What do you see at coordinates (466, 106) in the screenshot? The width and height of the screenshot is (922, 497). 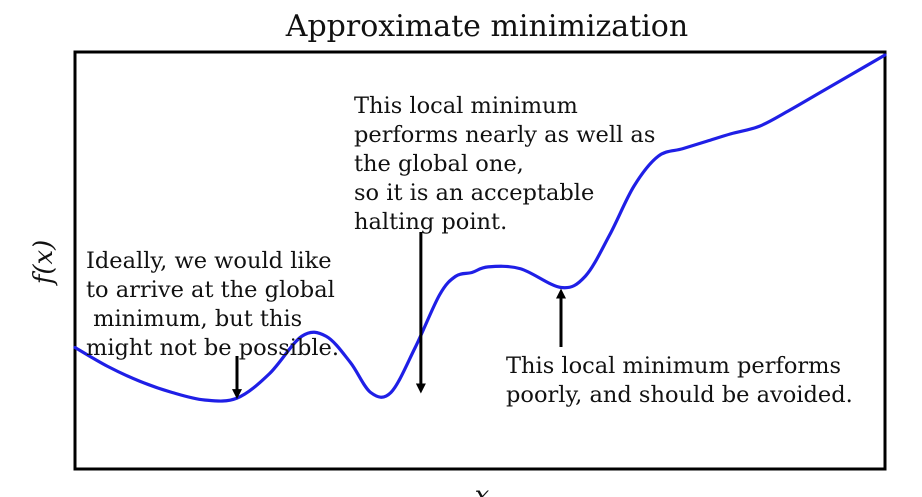 I see `annotation-line: This local minimum` at bounding box center [466, 106].